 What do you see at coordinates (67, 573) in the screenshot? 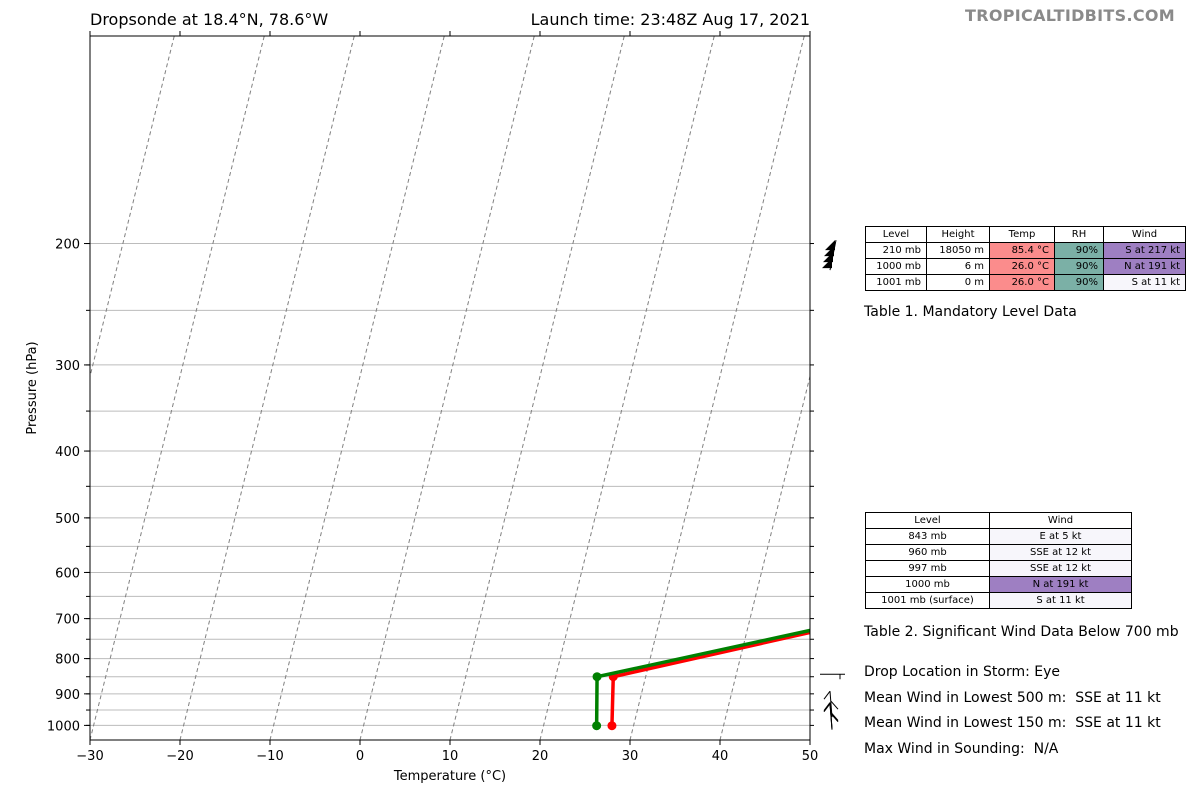
I see `y-tick-label: 600` at bounding box center [67, 573].